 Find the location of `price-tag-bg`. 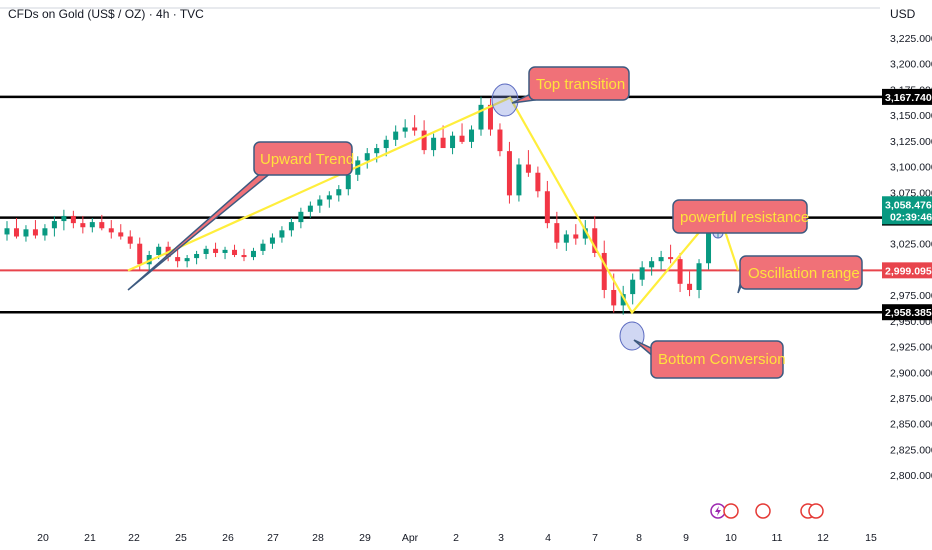

price-tag-bg is located at coordinates (907, 270).